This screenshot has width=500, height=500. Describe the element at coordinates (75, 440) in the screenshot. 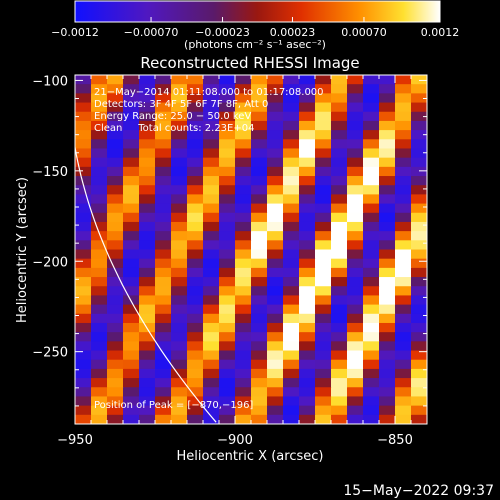

I see `x-tick-label: −950` at that location.